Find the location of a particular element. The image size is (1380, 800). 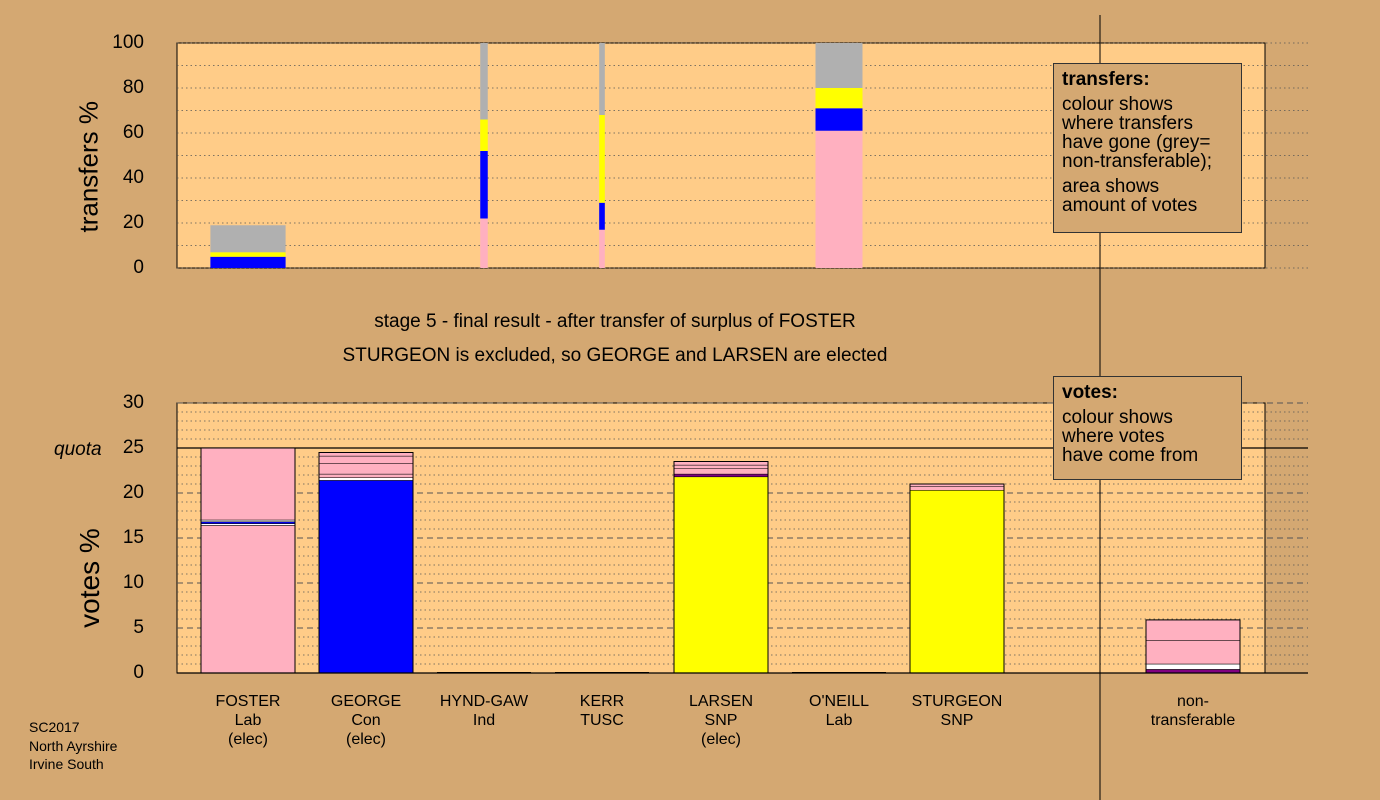

footer-election: SC2017 is located at coordinates (54, 727).